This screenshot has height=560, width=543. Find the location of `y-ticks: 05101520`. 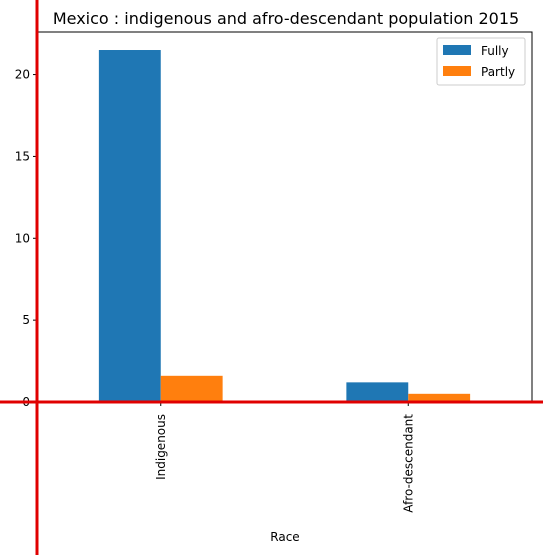

y-ticks: 05101520 is located at coordinates (26, 238).